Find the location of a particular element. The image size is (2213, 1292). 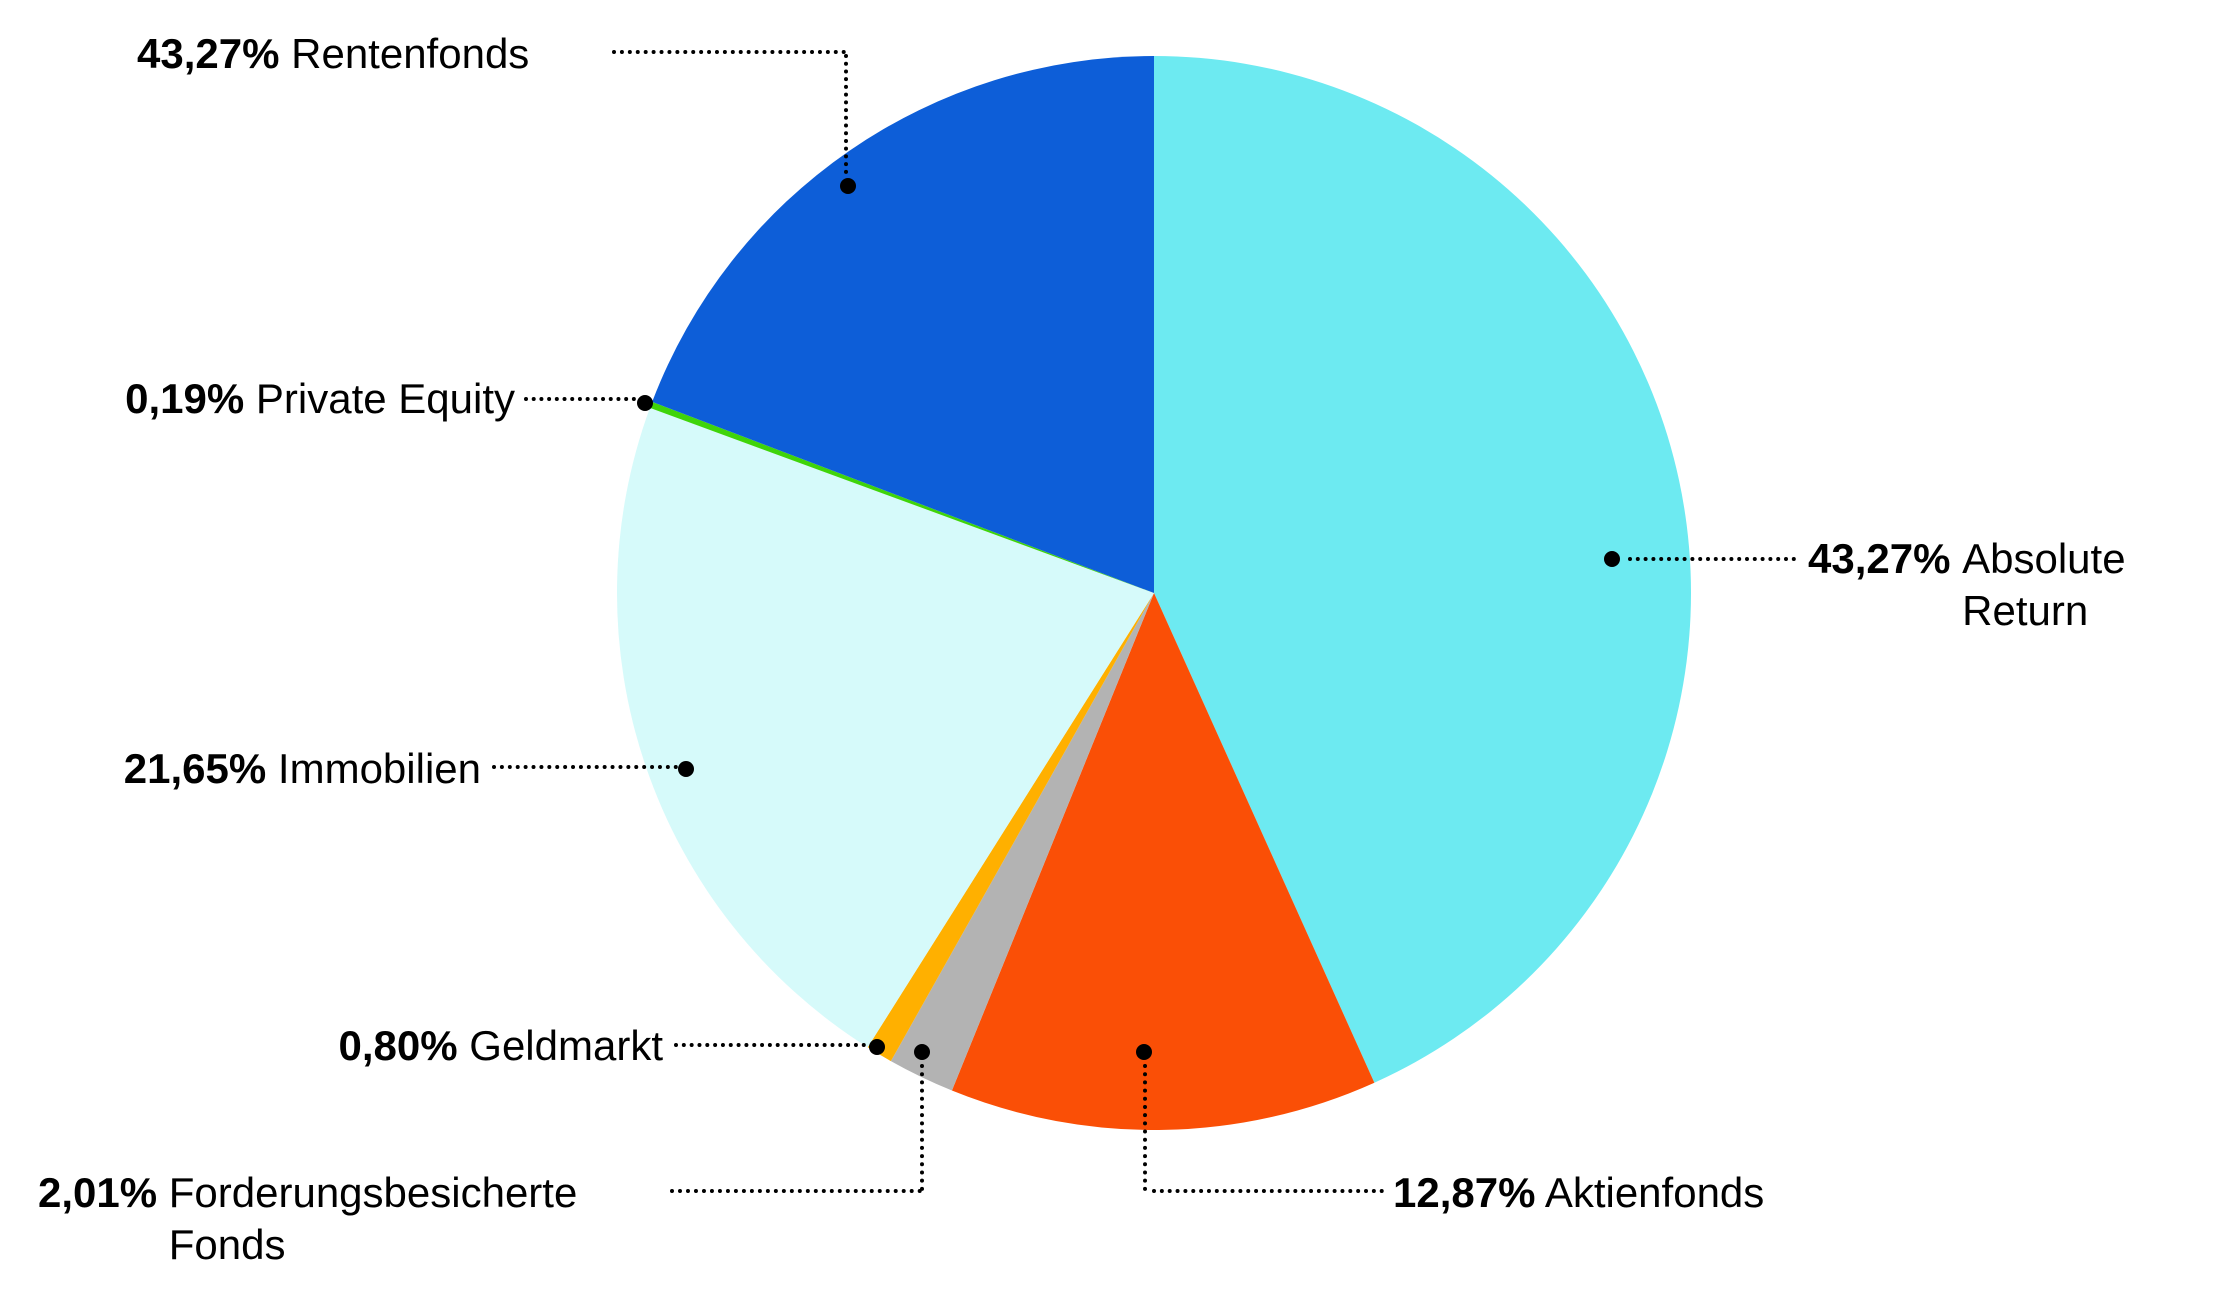

pie-slice-rentenfonds is located at coordinates (903, 324).